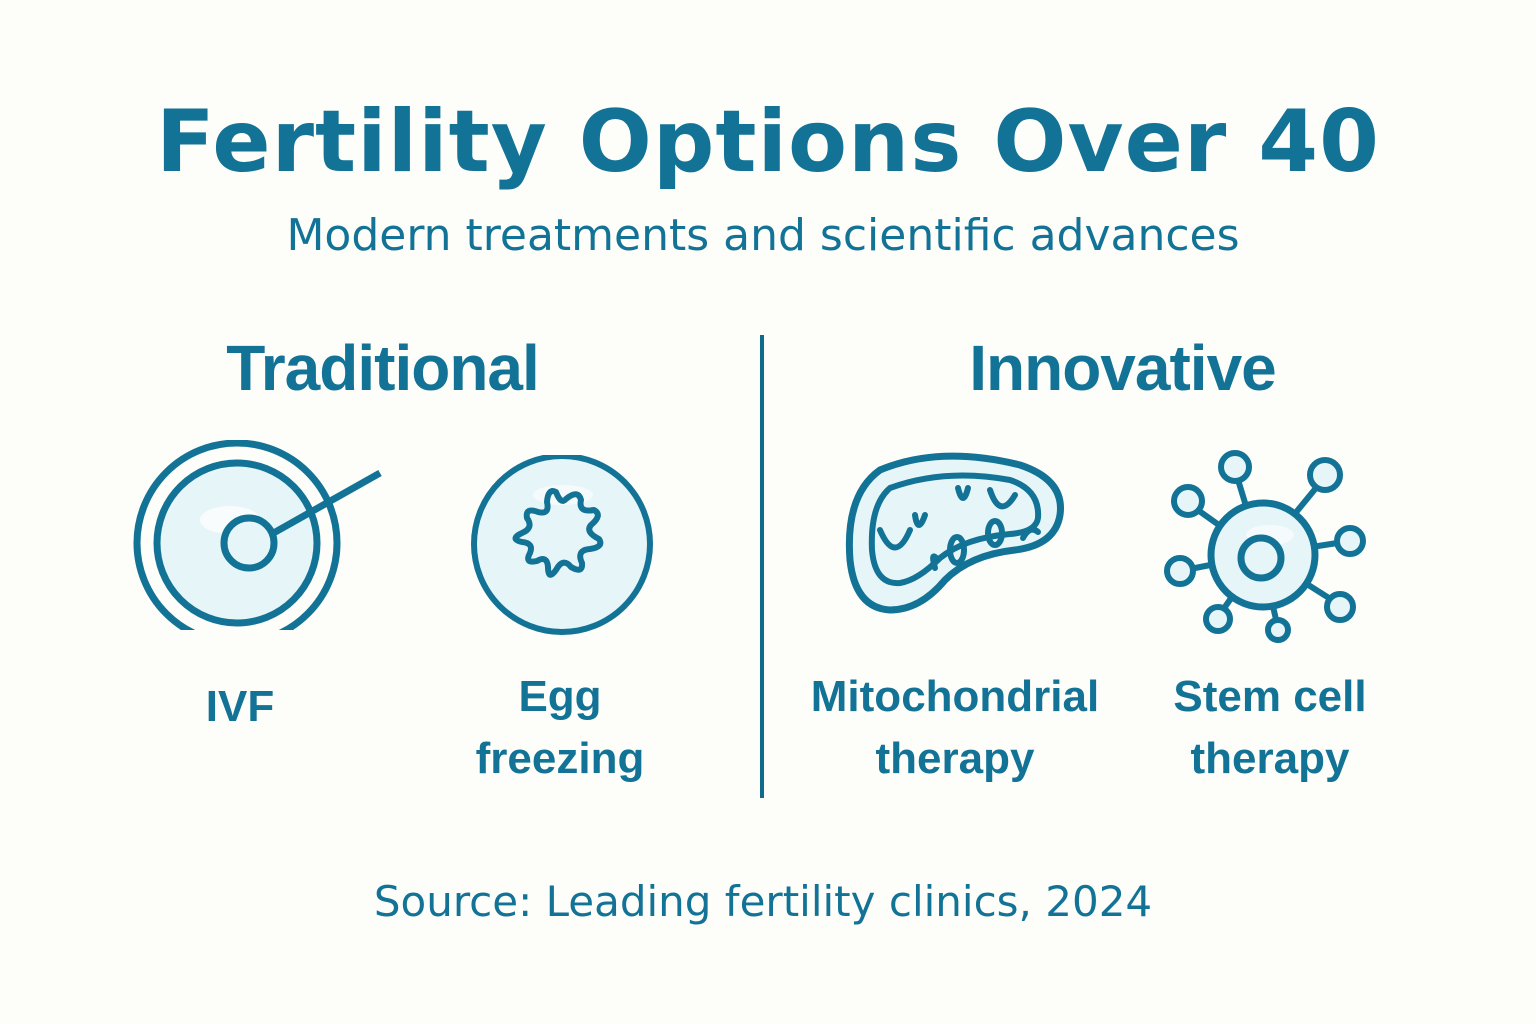  Describe the element at coordinates (560, 727) in the screenshot. I see `item-label-egg-freezing: Egg freezing` at that location.